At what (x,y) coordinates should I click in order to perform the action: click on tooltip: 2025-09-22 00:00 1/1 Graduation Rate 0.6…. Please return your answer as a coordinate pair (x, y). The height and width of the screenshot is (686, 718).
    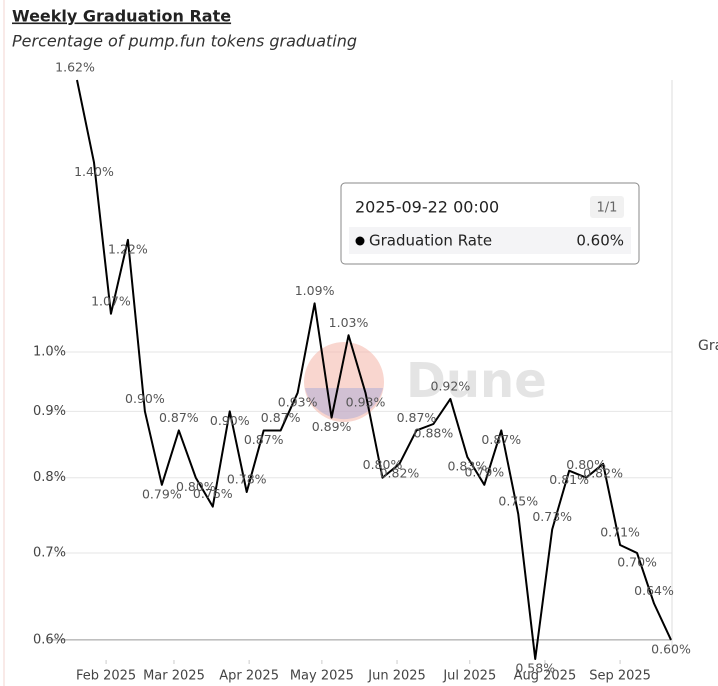
    Looking at the image, I should click on (490, 223).